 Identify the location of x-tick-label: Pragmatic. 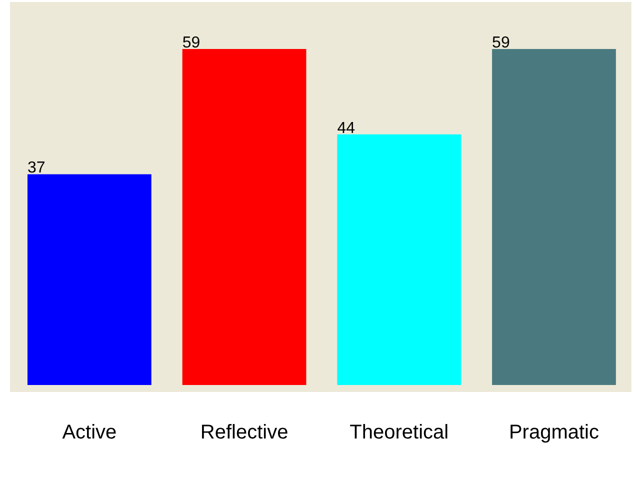
(553, 433).